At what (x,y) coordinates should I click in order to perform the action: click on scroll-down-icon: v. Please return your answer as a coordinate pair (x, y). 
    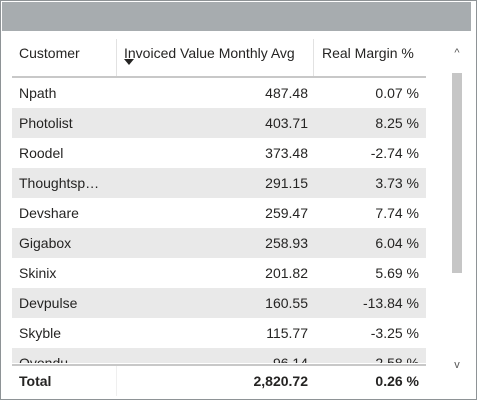
    Looking at the image, I should click on (457, 365).